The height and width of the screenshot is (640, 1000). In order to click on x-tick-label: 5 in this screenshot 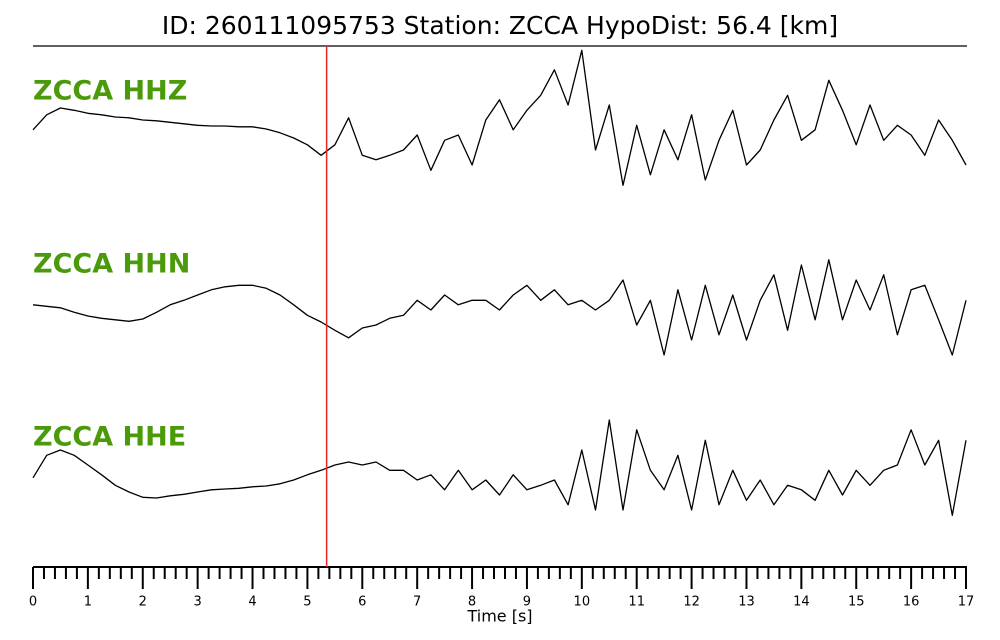, I will do `click(307, 602)`.